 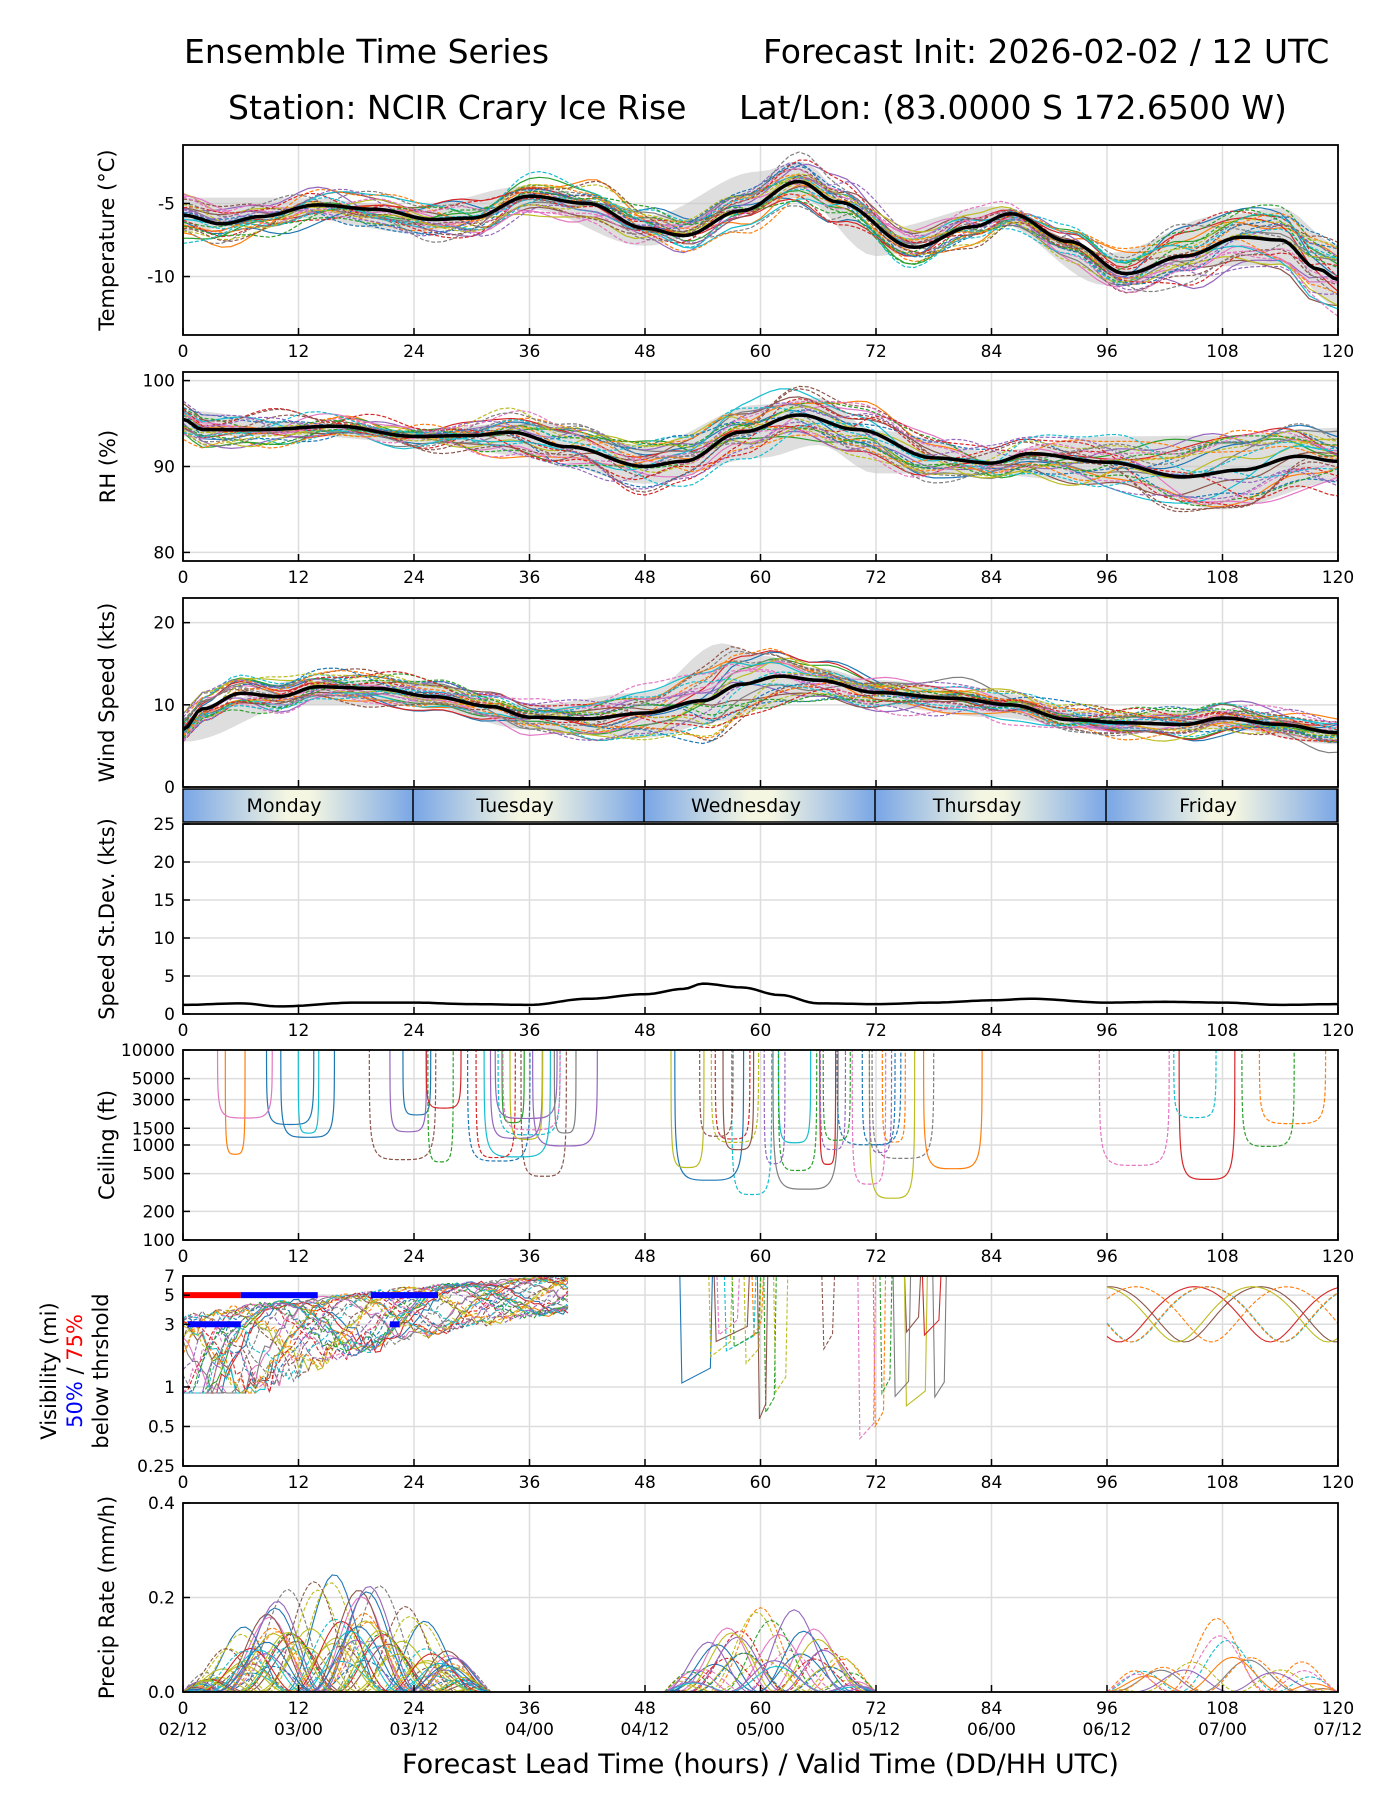 What do you see at coordinates (153, 1080) in the screenshot?
I see `ceil-ytick-label: 5000` at bounding box center [153, 1080].